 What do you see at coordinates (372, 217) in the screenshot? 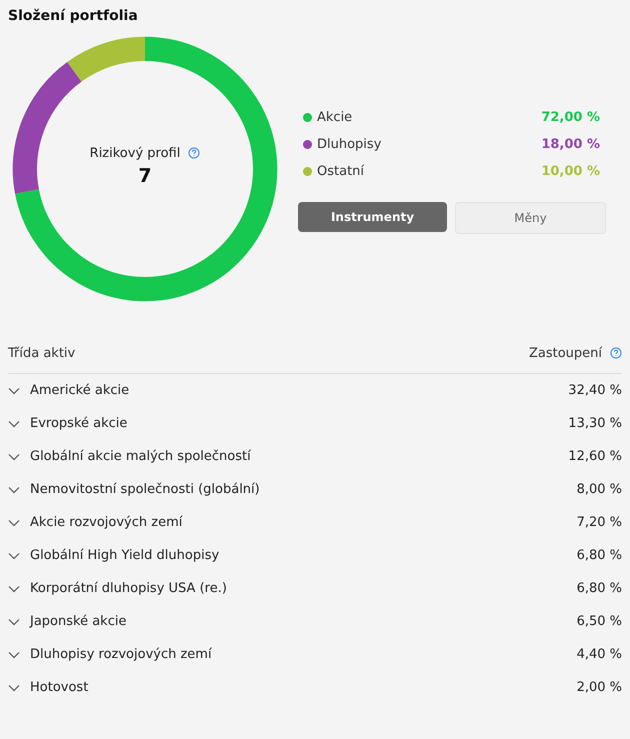
I see `text: Instrumenty` at bounding box center [372, 217].